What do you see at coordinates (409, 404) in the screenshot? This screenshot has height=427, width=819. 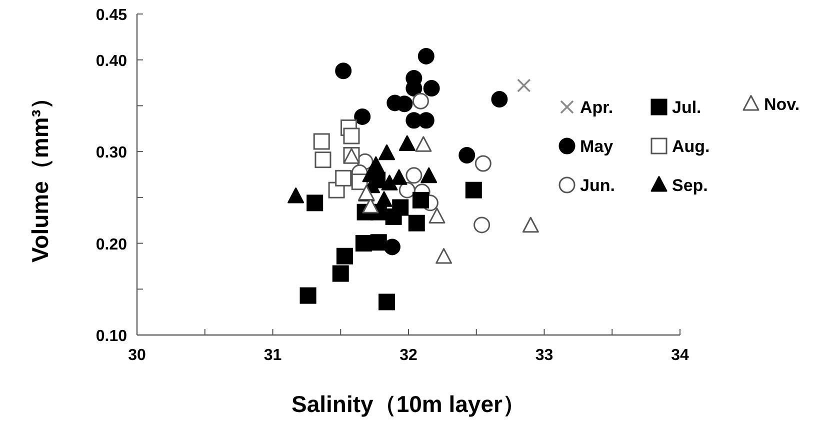 I see `x-axis-title: Salinity（10m layer）` at bounding box center [409, 404].